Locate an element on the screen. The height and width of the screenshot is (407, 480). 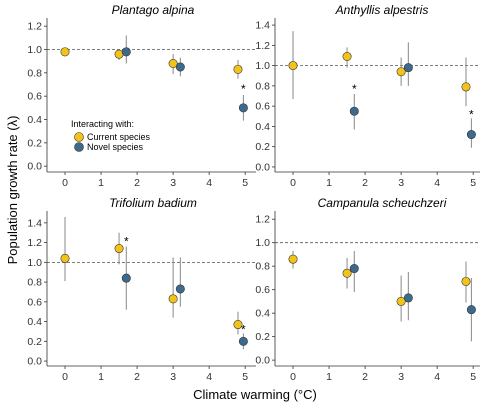
y-axis-label: Population growth rate (λ) is located at coordinates (12, 190).